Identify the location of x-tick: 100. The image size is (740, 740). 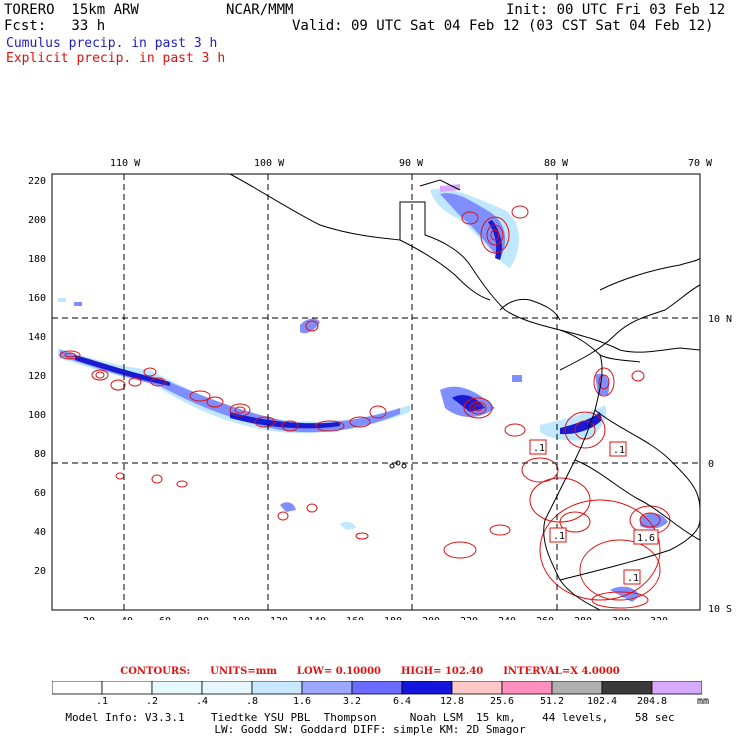
(241, 618).